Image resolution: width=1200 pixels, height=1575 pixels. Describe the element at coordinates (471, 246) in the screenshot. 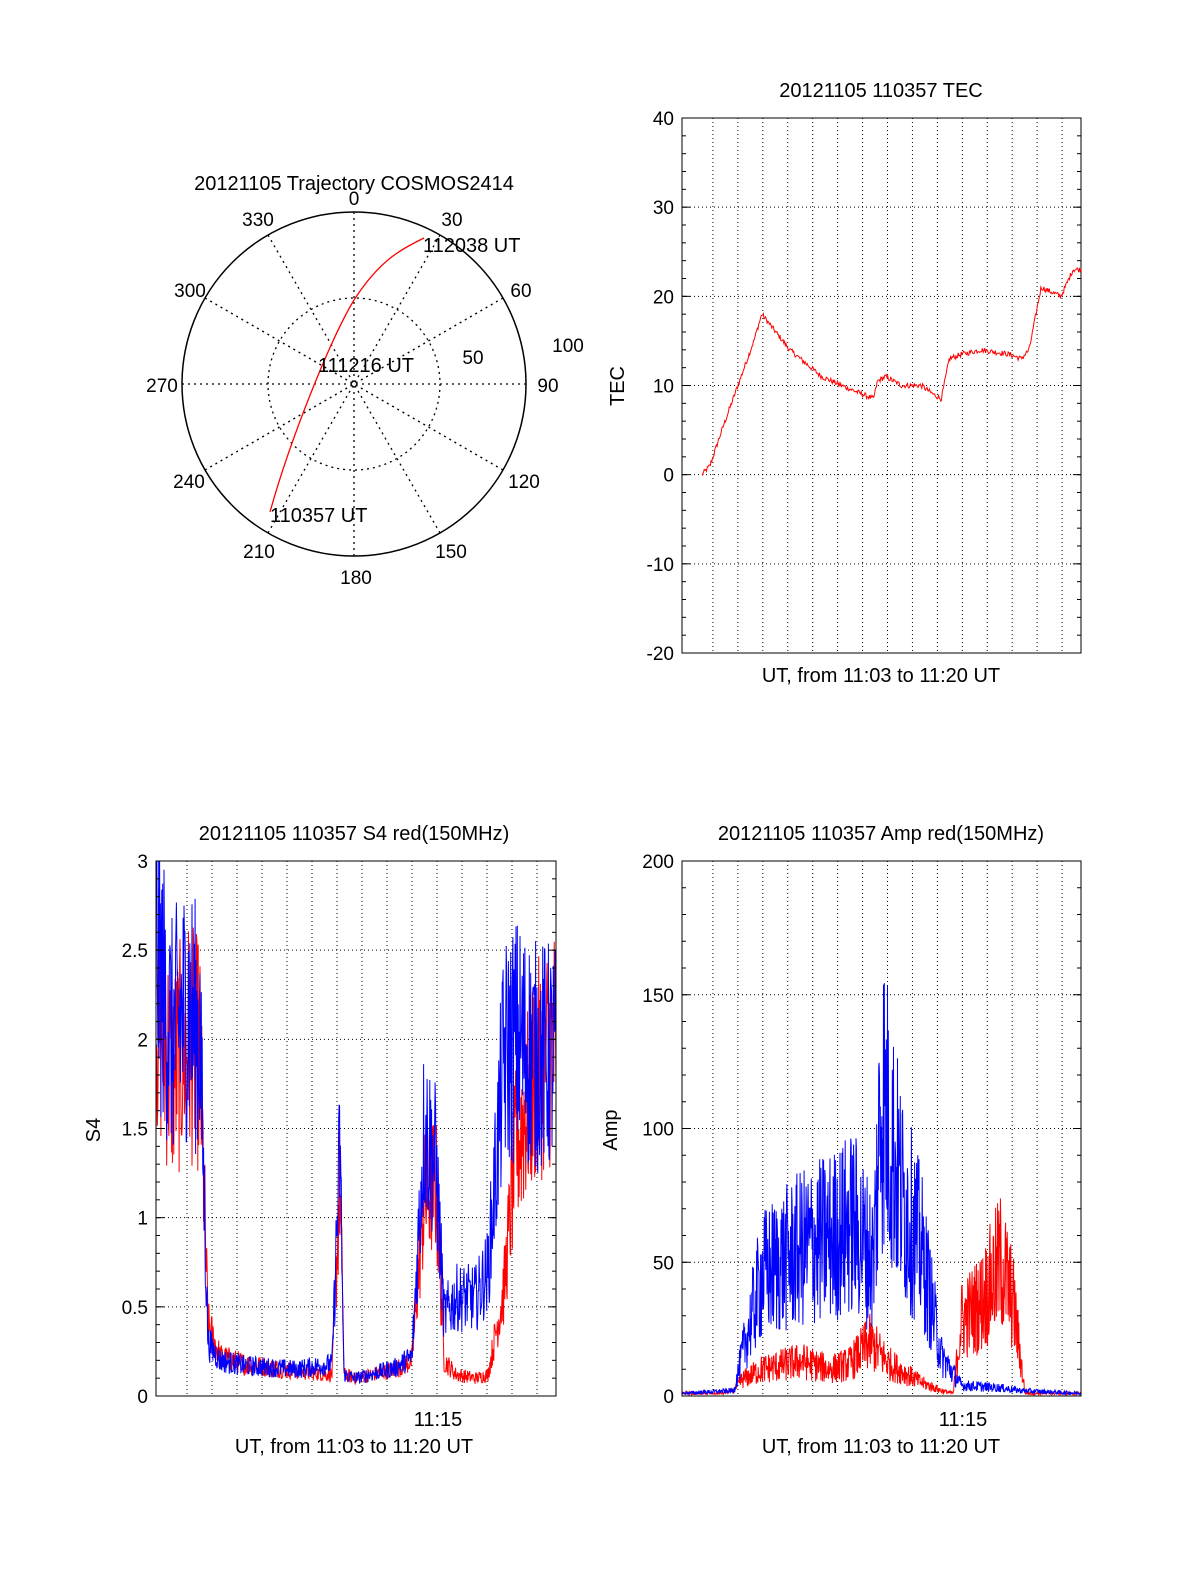

I see `trajectory-end-label: 112038 UT` at that location.